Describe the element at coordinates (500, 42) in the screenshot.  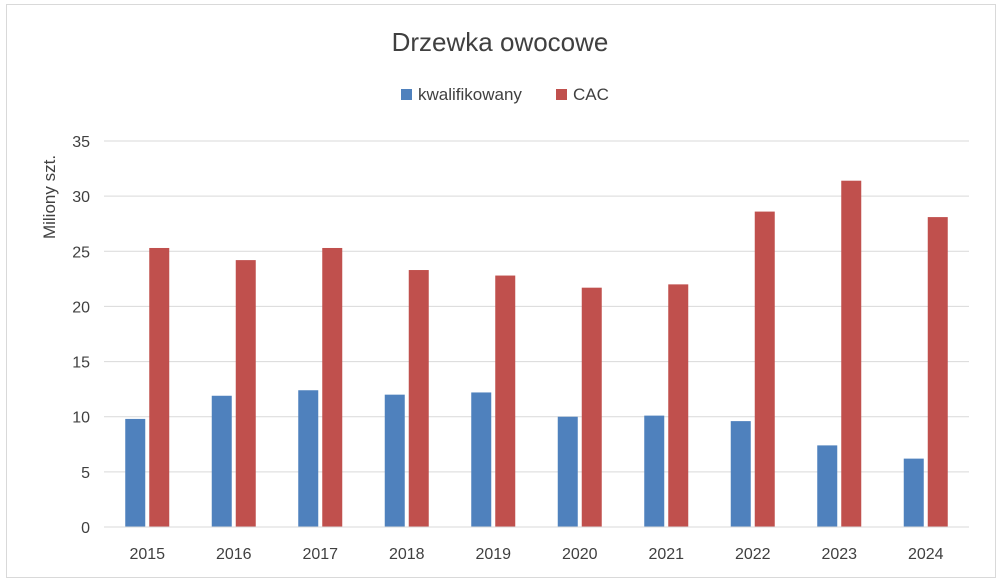
I see `chart-title: Drzewka owocowe` at that location.